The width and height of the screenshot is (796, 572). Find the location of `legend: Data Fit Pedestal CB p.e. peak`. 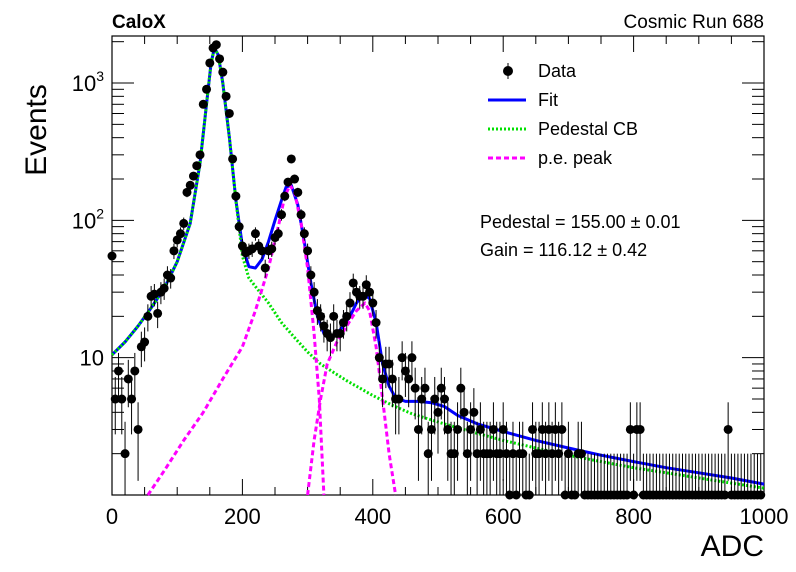

legend: Data Fit Pedestal CB p.e. peak is located at coordinates (563, 114).